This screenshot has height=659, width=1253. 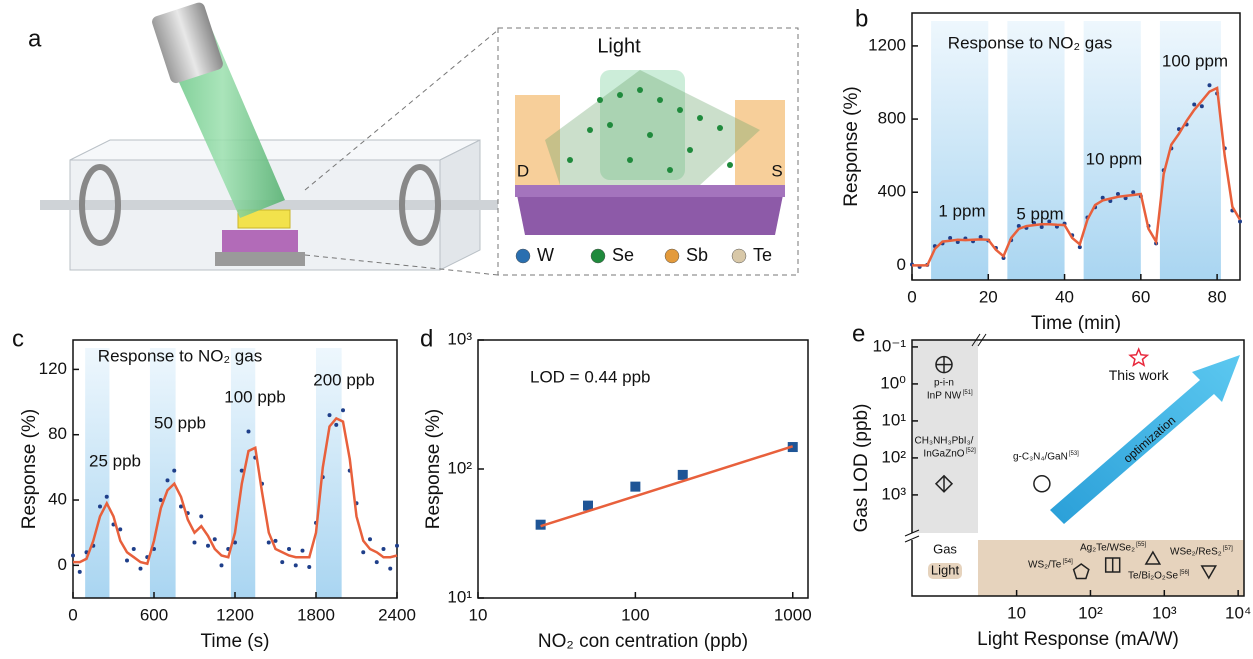 I want to click on chamber-top, so click(x=275, y=150).